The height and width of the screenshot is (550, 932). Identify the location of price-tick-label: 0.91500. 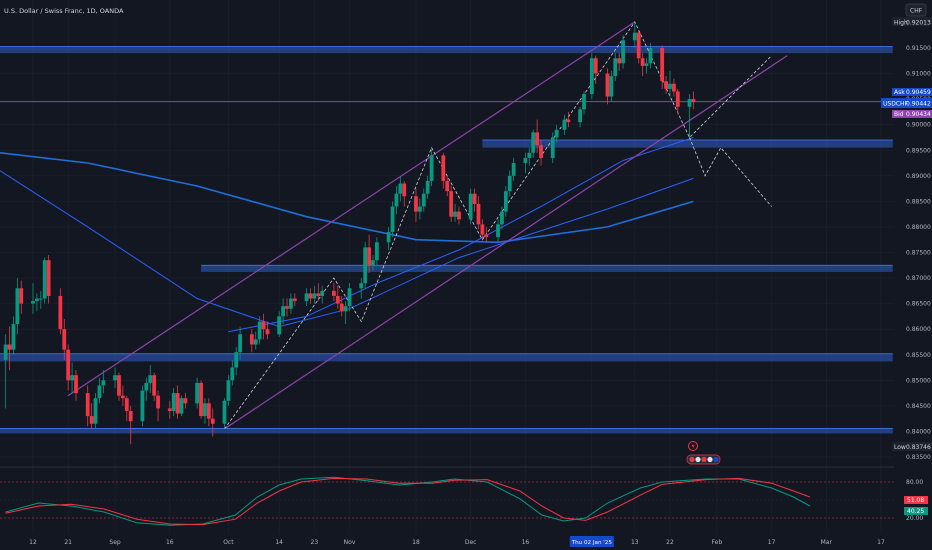
(918, 48).